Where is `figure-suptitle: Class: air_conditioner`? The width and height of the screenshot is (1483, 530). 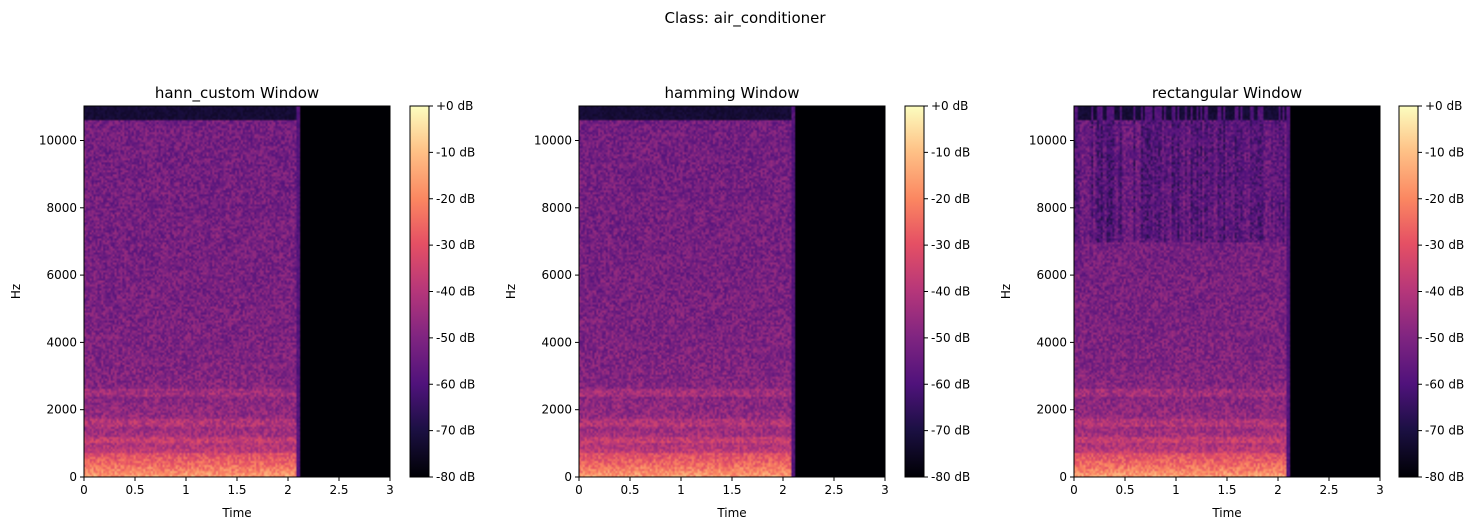
figure-suptitle: Class: air_conditioner is located at coordinates (745, 18).